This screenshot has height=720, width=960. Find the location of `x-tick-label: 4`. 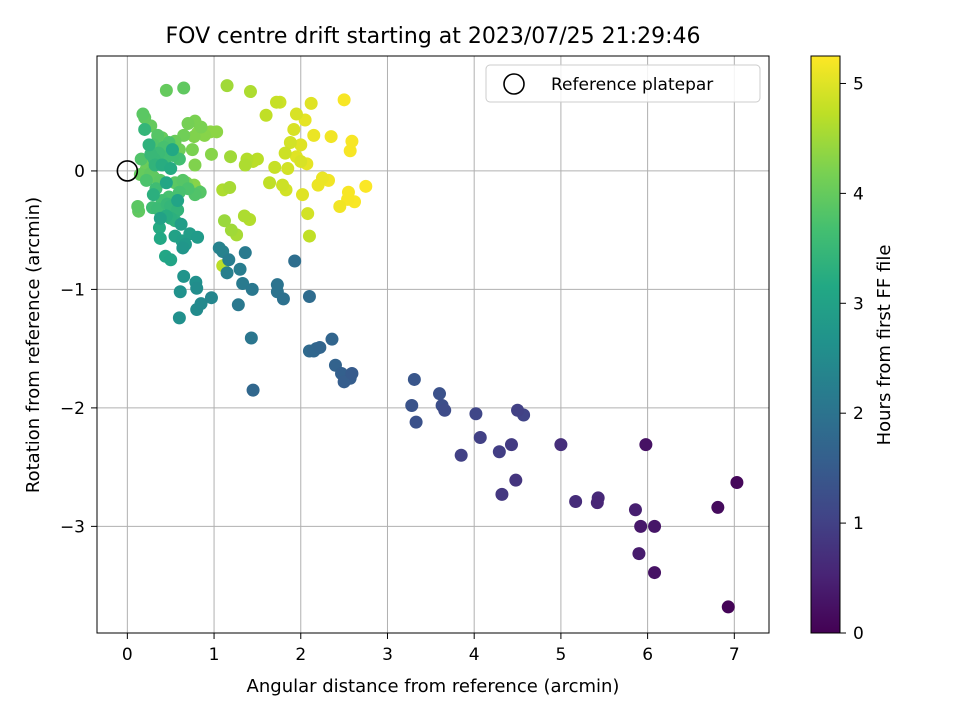

x-tick-label: 4 is located at coordinates (474, 655).